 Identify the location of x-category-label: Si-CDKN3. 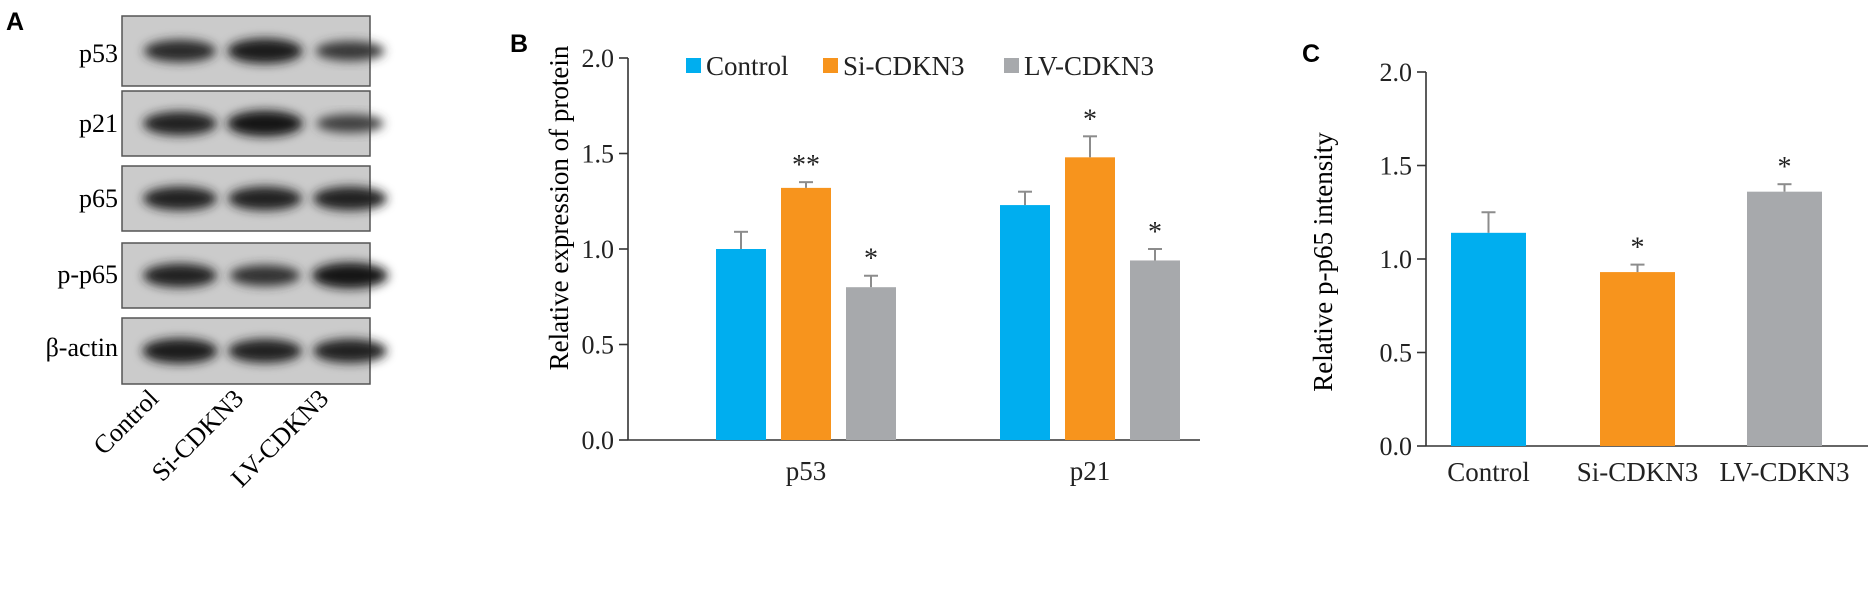
(1638, 472).